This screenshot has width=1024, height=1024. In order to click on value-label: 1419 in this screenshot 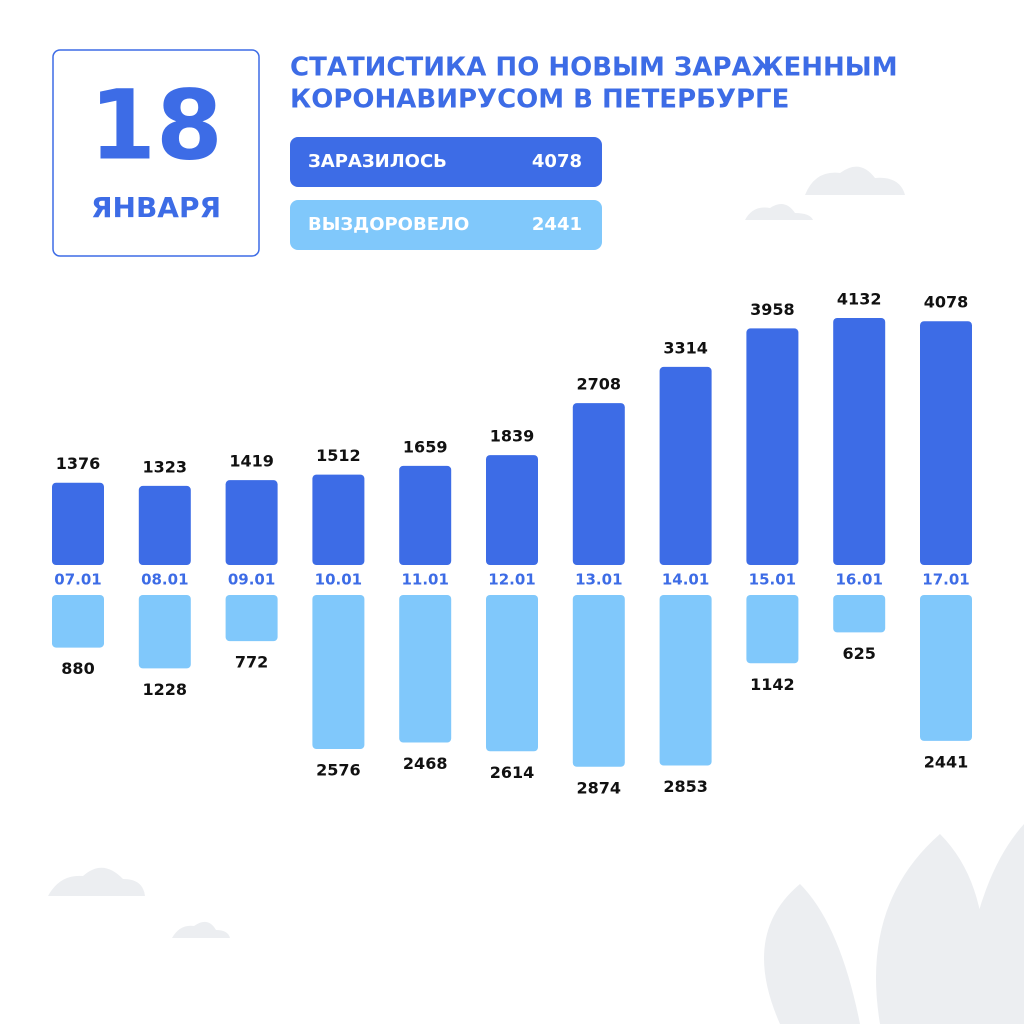, I will do `click(251, 461)`.